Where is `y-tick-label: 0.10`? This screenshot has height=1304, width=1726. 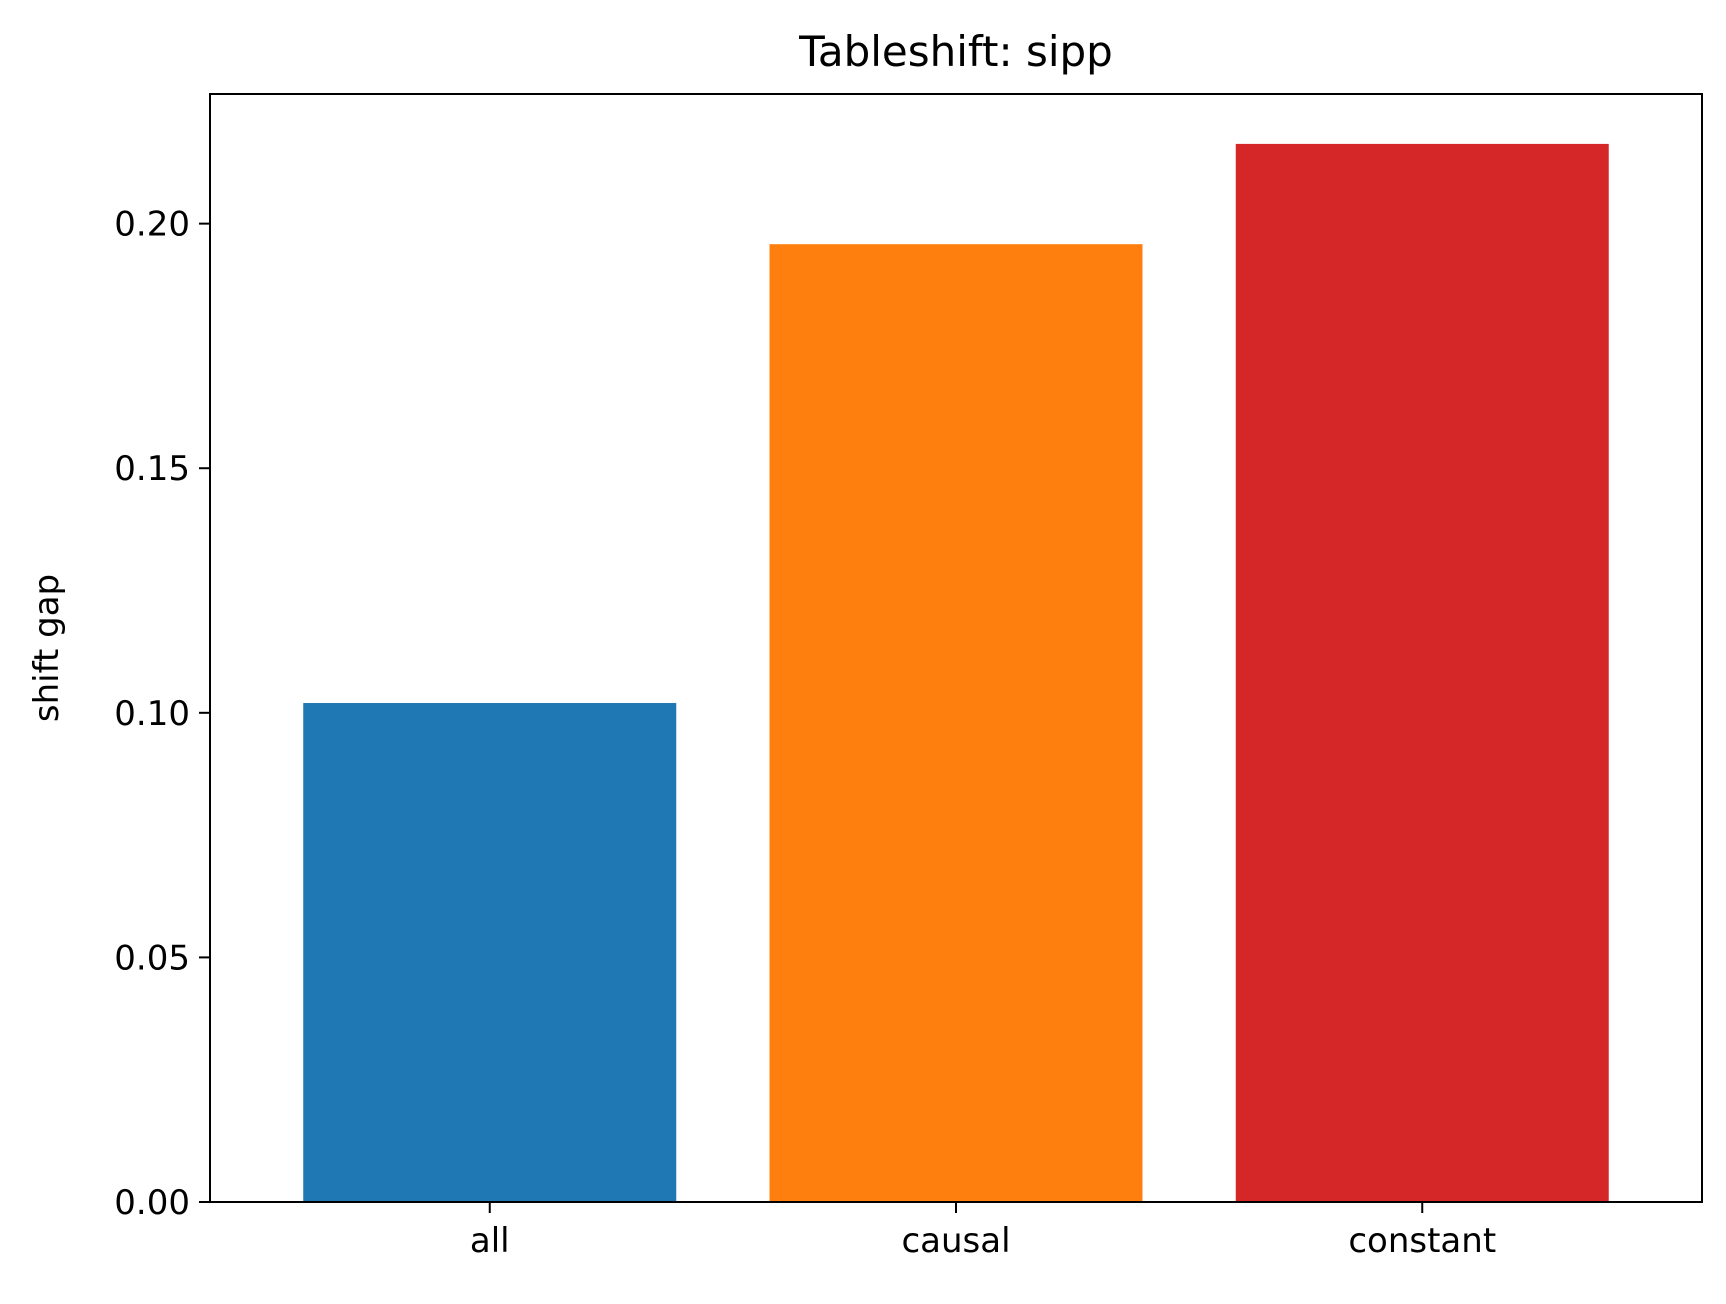 y-tick-label: 0.10 is located at coordinates (152, 714).